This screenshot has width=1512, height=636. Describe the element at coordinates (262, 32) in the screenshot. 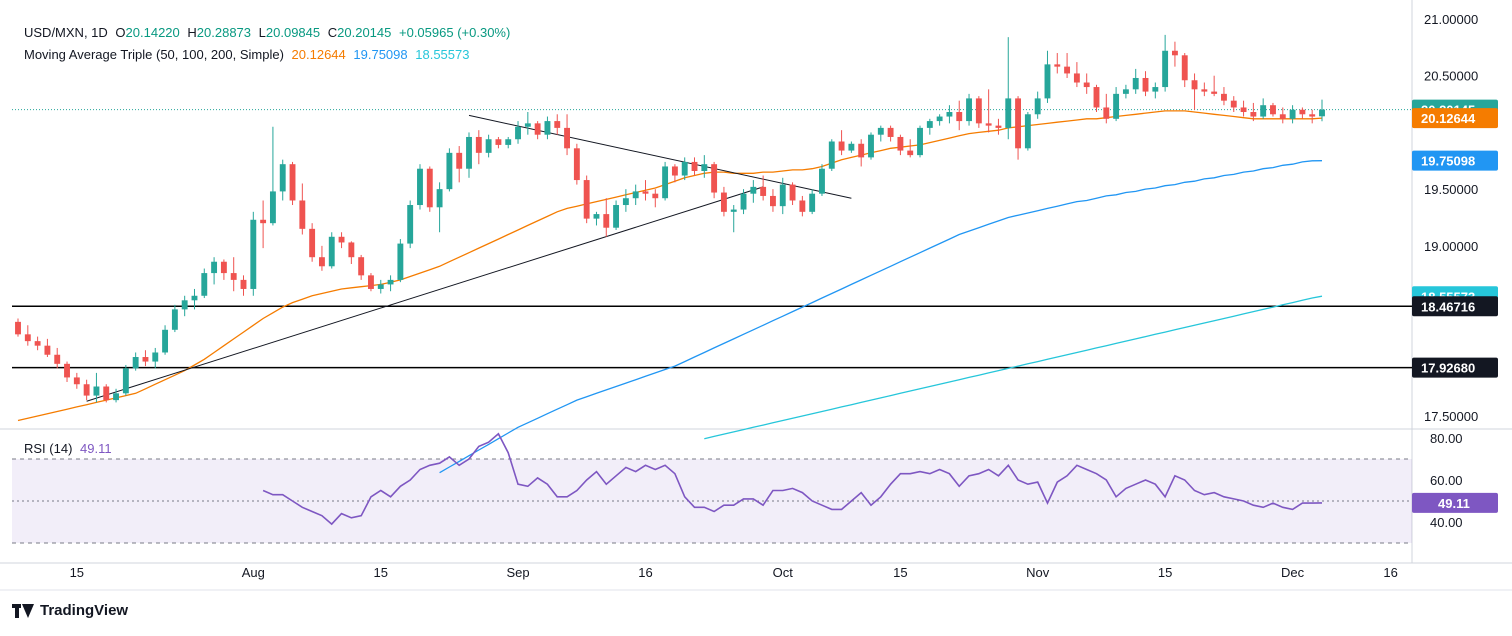

I see `low-label: L` at that location.